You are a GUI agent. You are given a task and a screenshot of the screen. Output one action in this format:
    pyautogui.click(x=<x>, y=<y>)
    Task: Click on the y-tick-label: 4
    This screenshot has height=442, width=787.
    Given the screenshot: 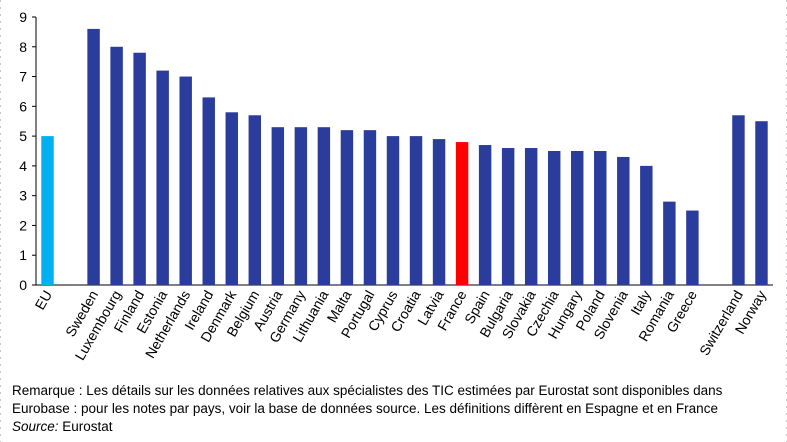 What is the action you would take?
    pyautogui.click(x=23, y=166)
    